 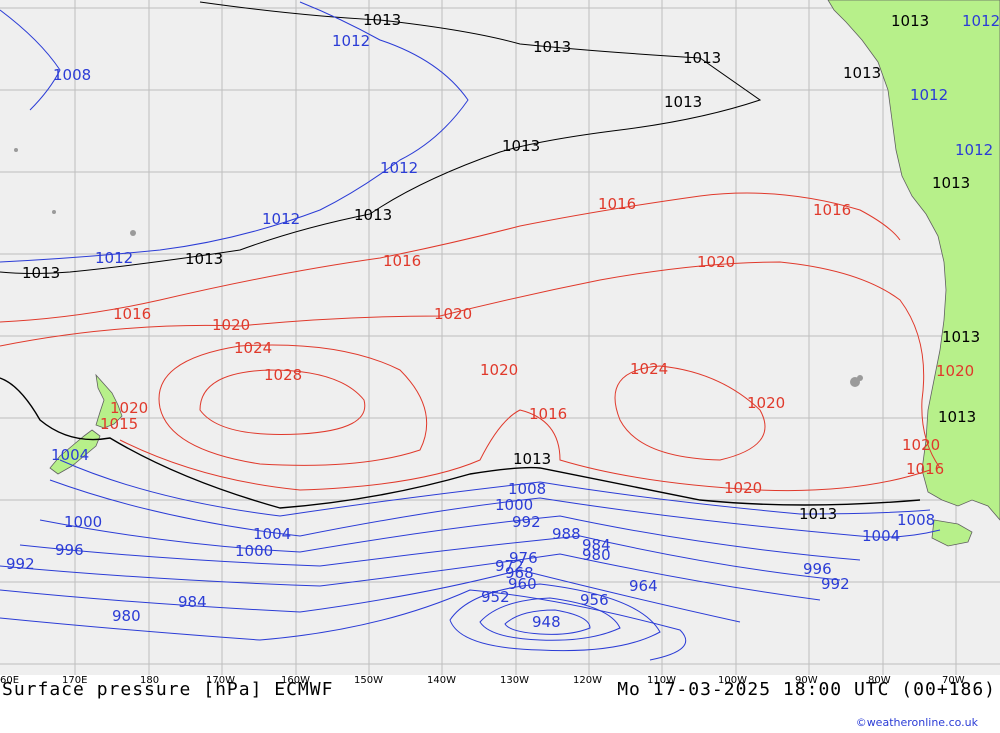 I want to click on isobar-label: 976, so click(x=523, y=558).